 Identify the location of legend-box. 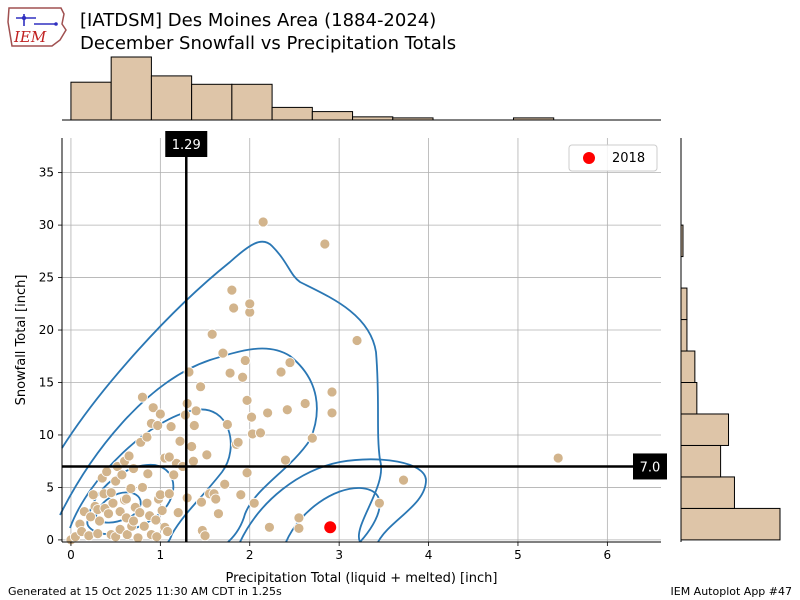
(613, 158).